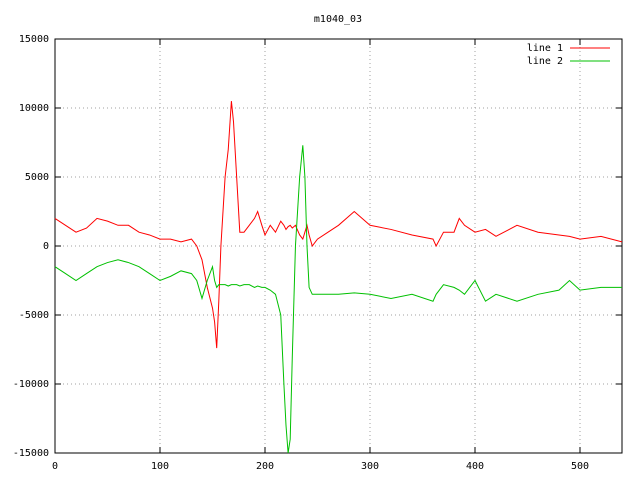  Describe the element at coordinates (265, 466) in the screenshot. I see `x-tick-label: 200` at that location.